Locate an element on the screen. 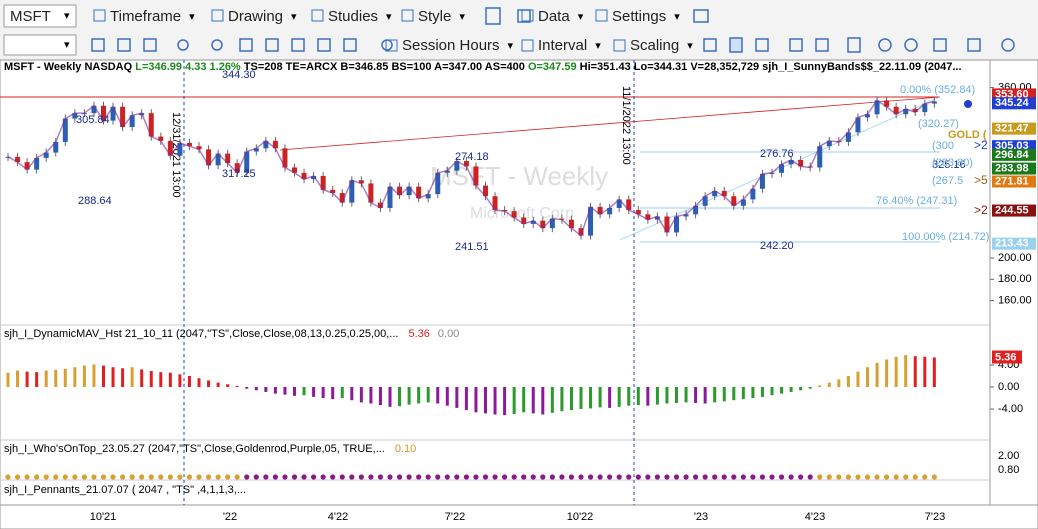  menu-item: Settings is located at coordinates (639, 16).